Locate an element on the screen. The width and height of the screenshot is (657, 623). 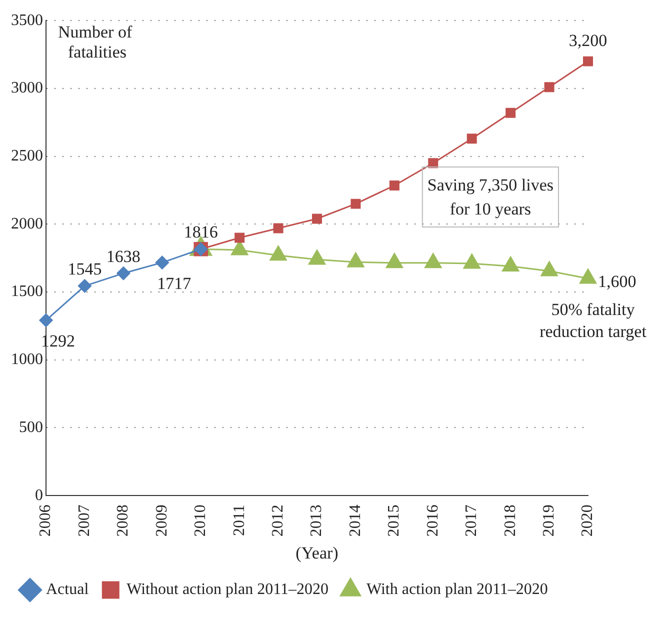
x-tick-label: 2006 is located at coordinates (45, 520).